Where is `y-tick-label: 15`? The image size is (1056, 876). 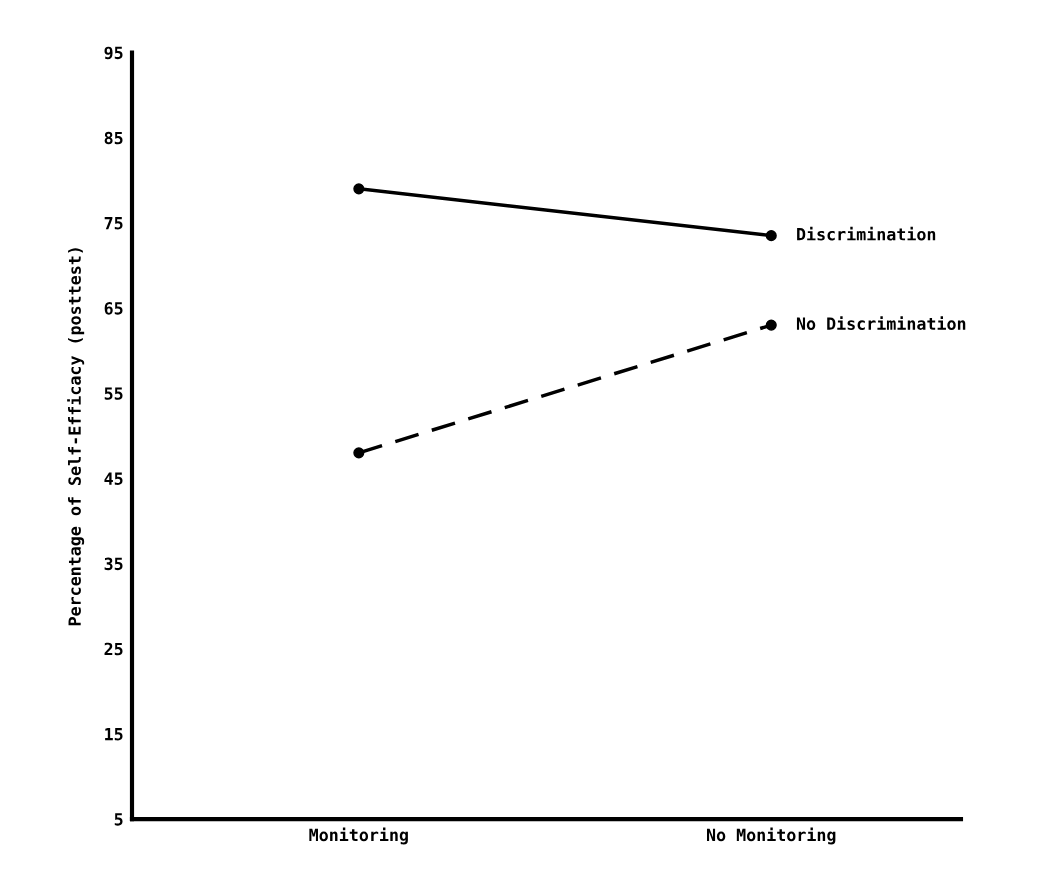 y-tick-label: 15 is located at coordinates (114, 734).